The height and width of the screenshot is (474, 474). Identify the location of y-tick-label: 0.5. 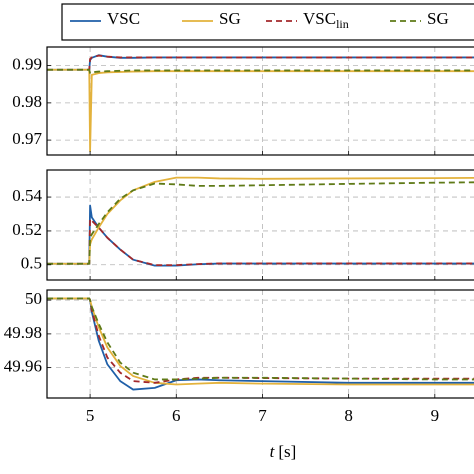
(31, 263).